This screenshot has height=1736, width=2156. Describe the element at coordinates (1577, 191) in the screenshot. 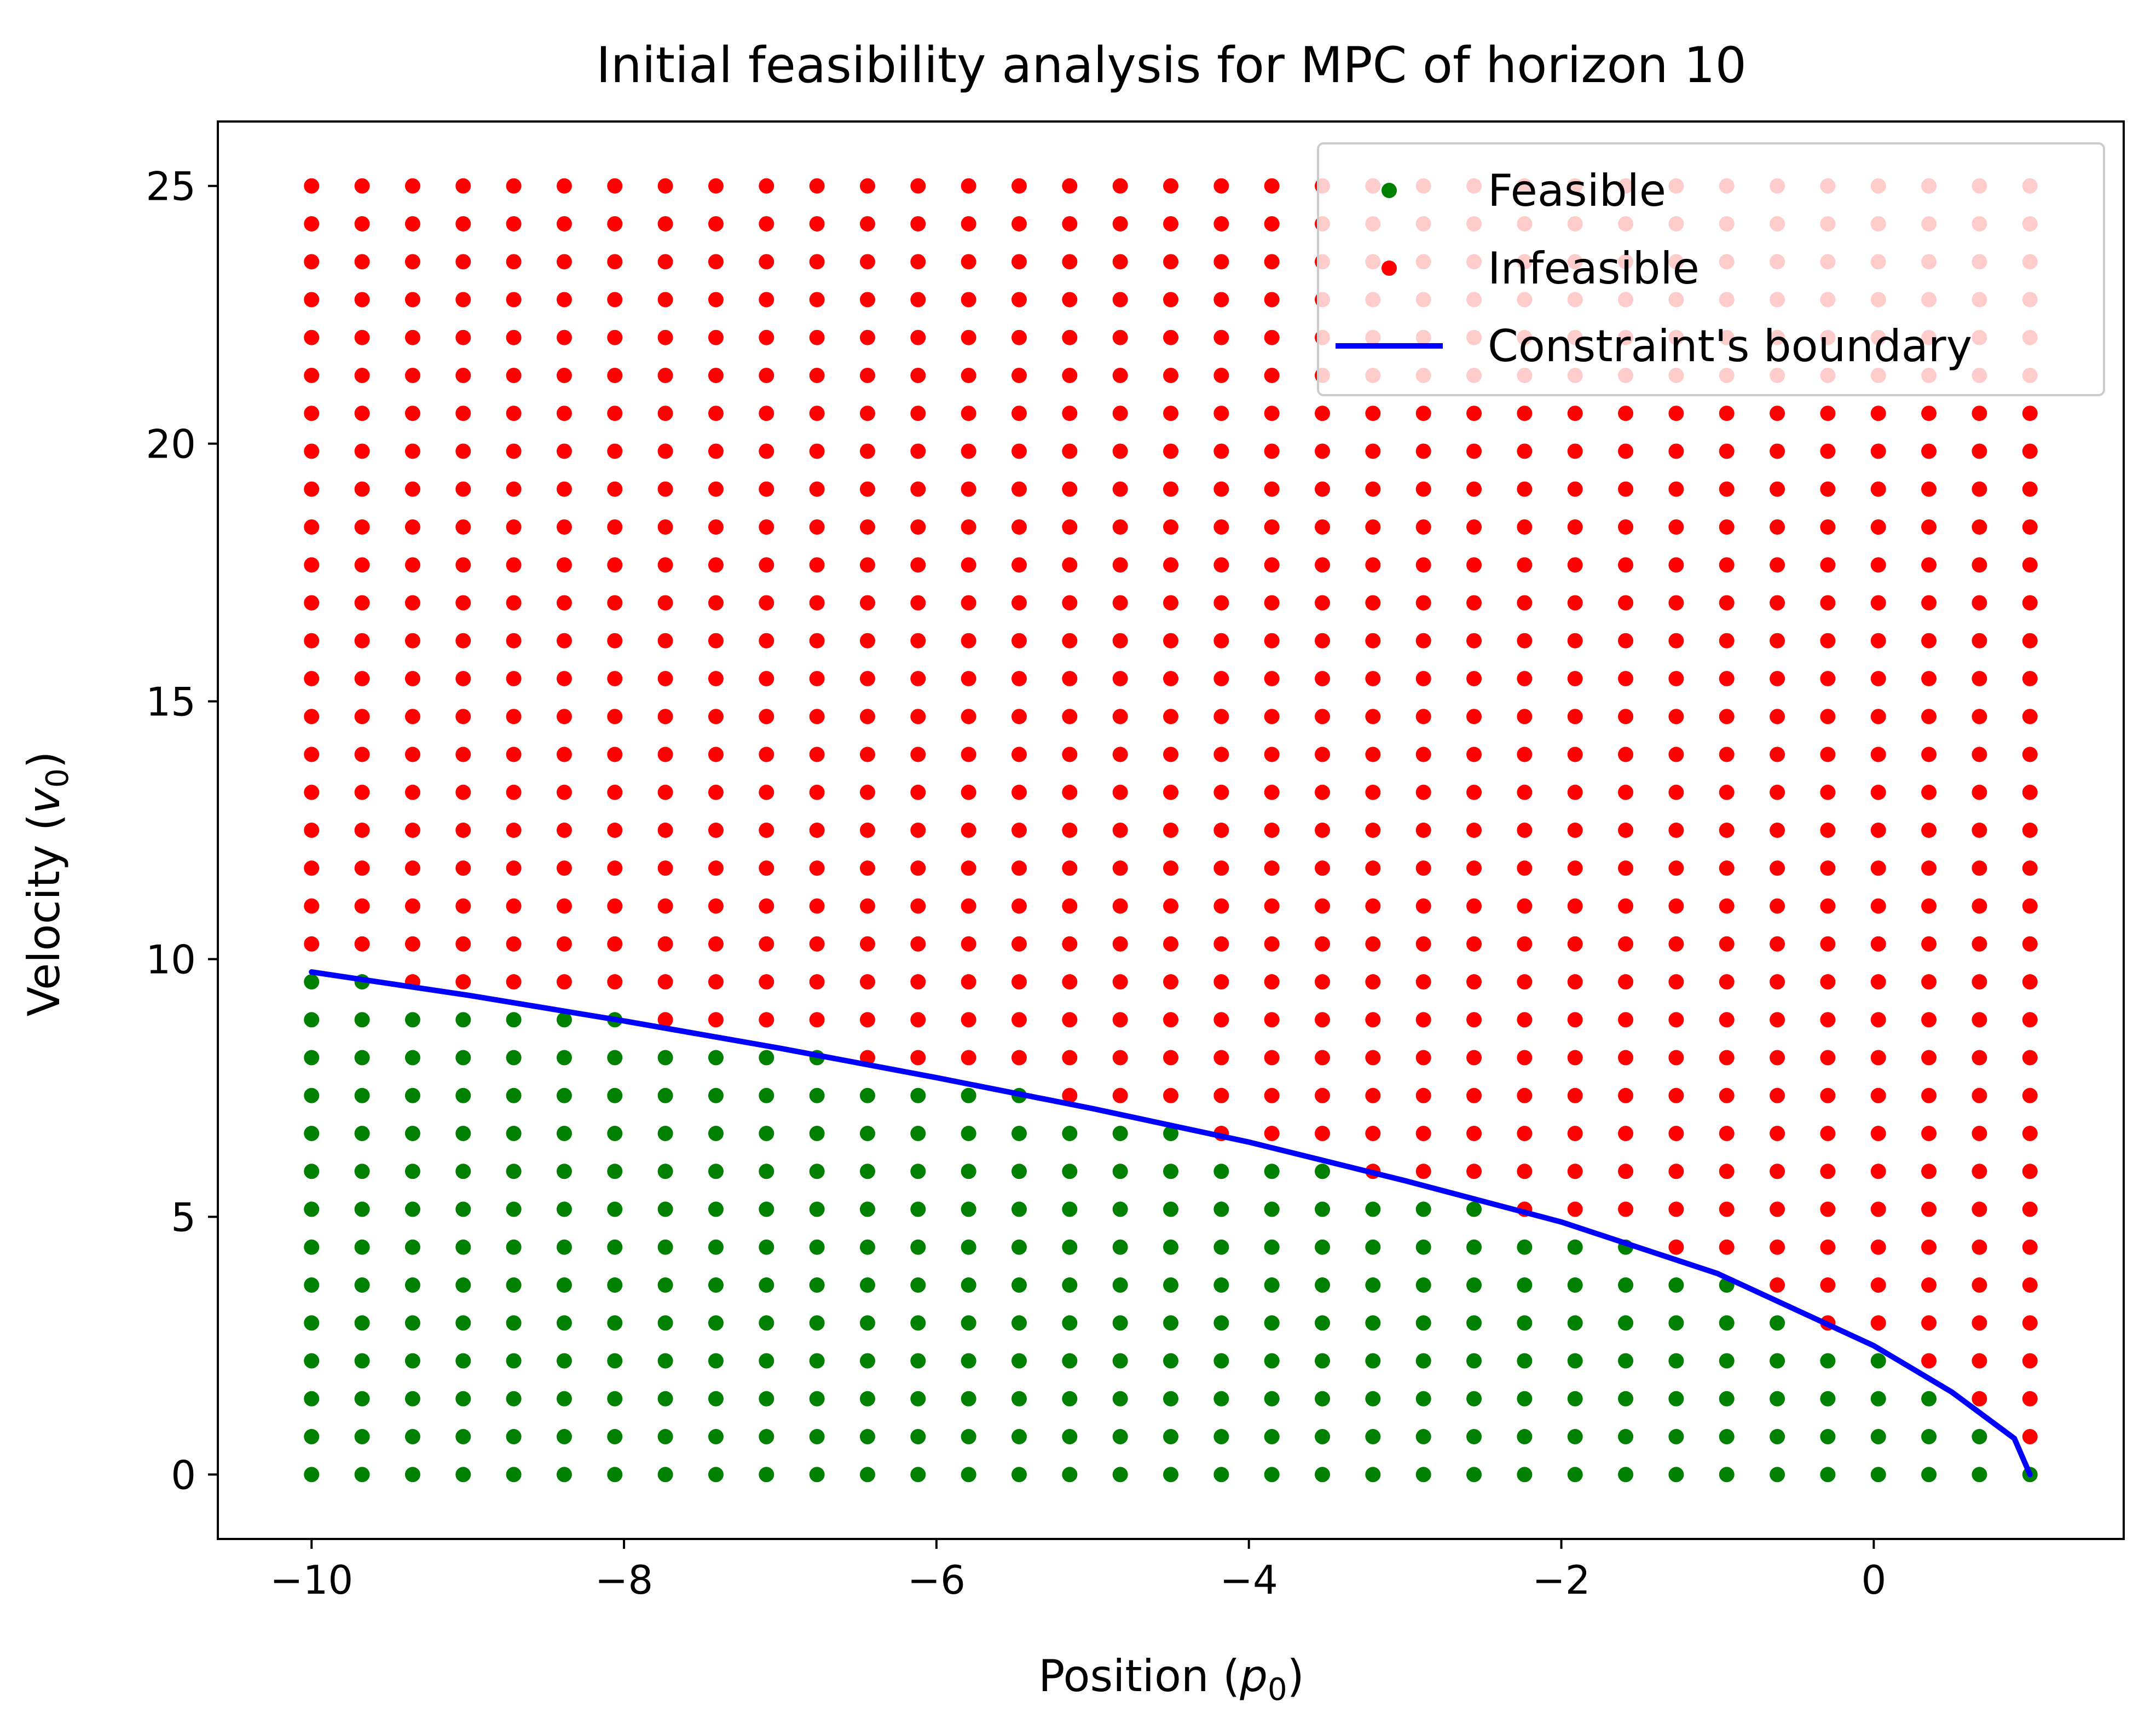

I see `legend-feasible-label: Feasible` at that location.